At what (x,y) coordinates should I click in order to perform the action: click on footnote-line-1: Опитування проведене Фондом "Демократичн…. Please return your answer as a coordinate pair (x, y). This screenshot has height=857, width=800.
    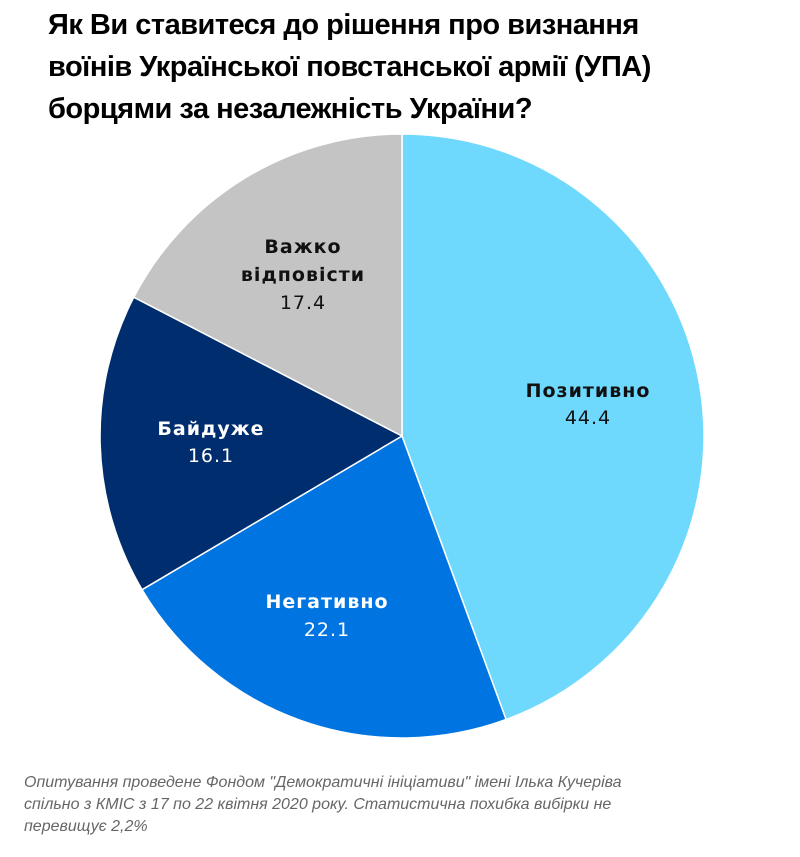
    Looking at the image, I should click on (323, 782).